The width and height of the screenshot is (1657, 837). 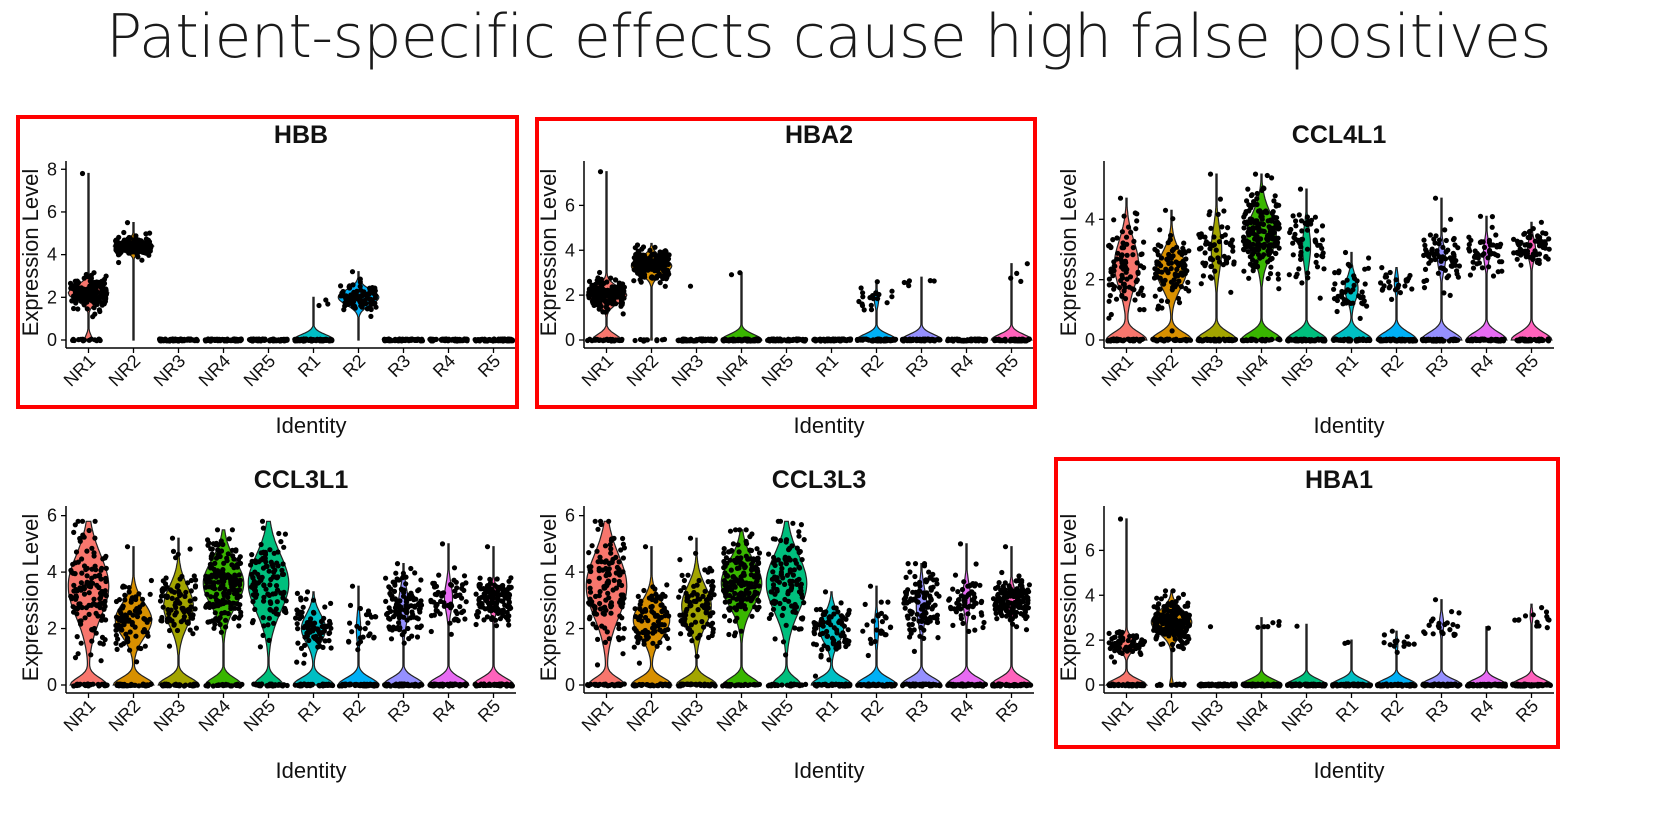 What do you see at coordinates (52, 340) in the screenshot?
I see `y-tick-label: 0` at bounding box center [52, 340].